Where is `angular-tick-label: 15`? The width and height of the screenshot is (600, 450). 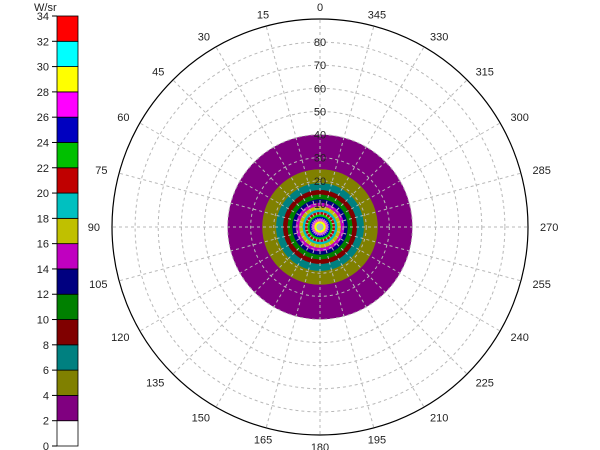 angular-tick-label: 15 is located at coordinates (263, 15).